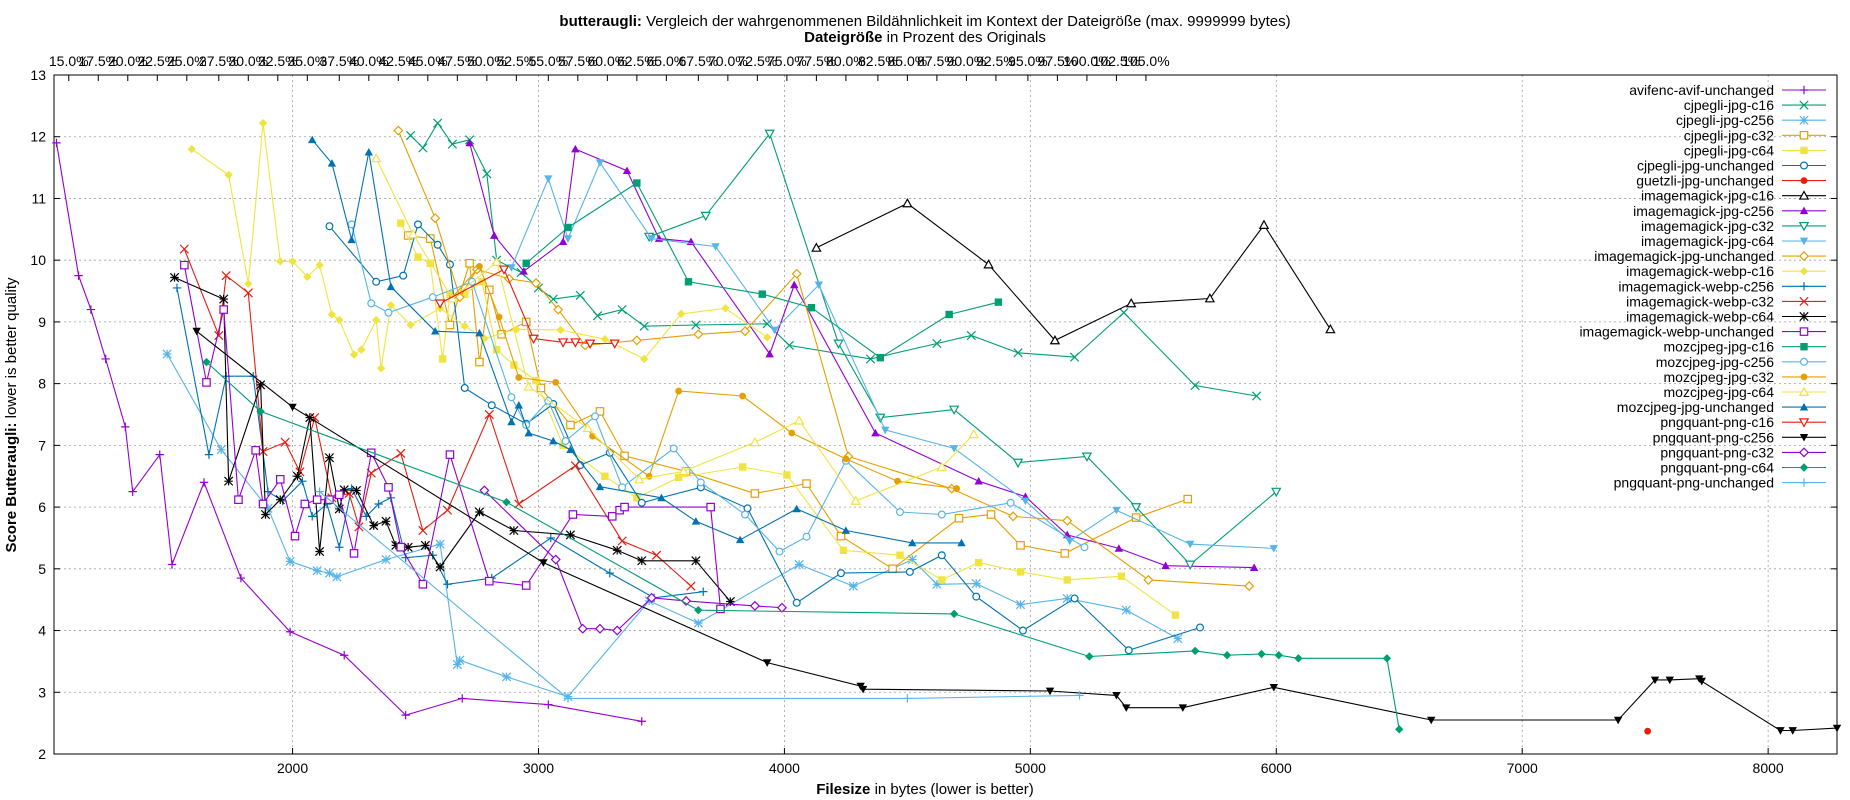 The width and height of the screenshot is (1850, 800). Describe the element at coordinates (128, 61) in the screenshot. I see `x2-tick-label: 20.0%` at that location.